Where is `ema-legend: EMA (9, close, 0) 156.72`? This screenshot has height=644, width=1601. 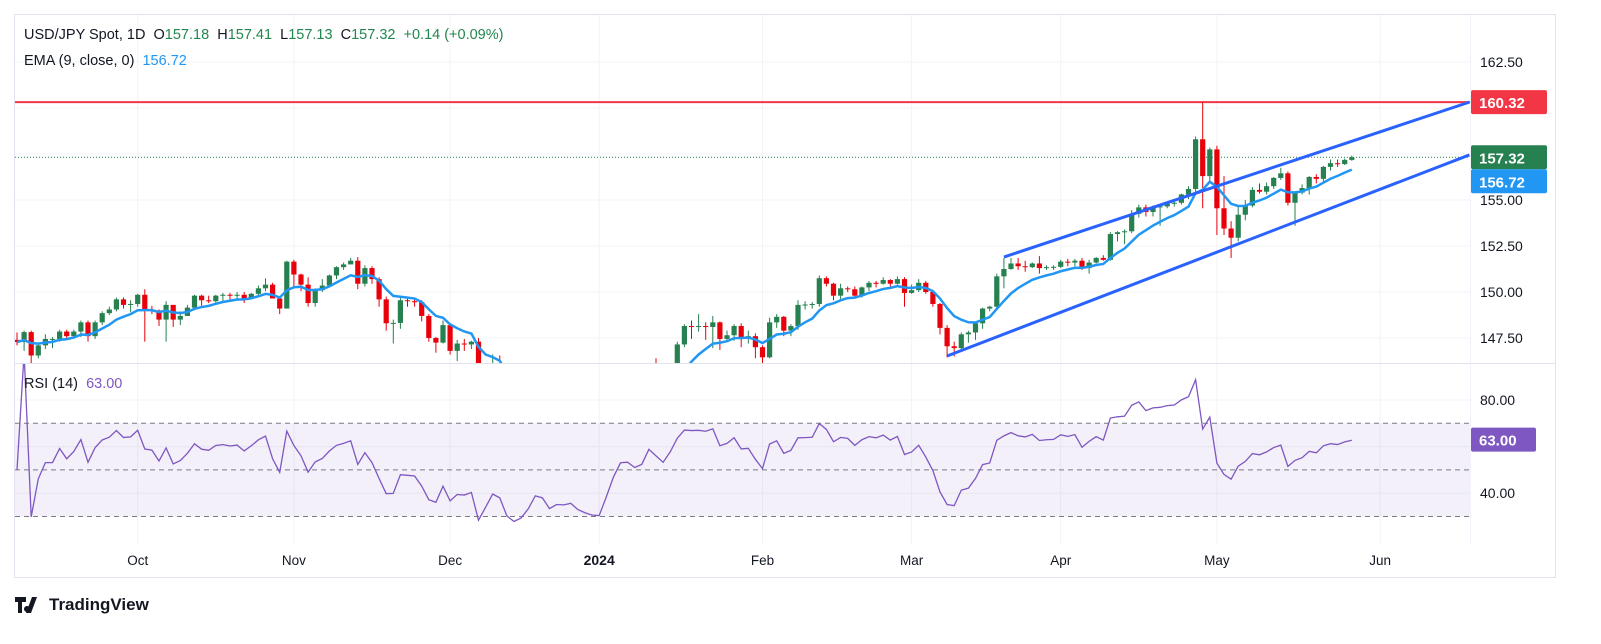 ema-legend: EMA (9, close, 0) 156.72 is located at coordinates (105, 61).